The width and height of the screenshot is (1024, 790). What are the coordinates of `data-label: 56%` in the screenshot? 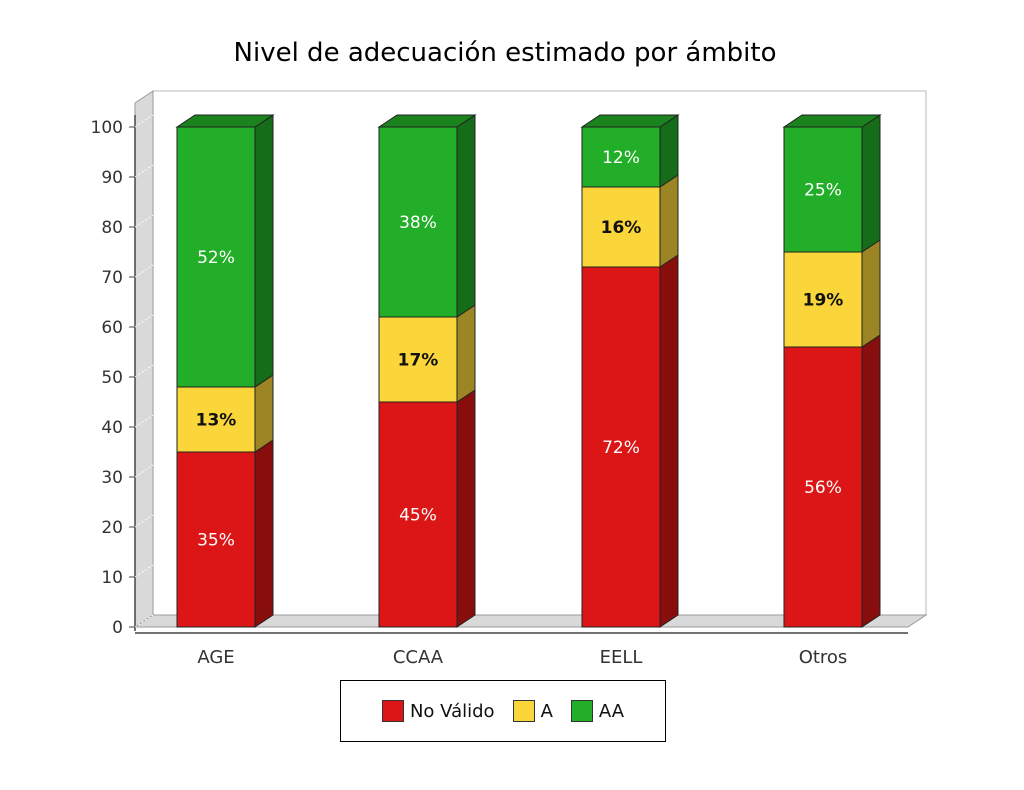 It's located at (823, 488).